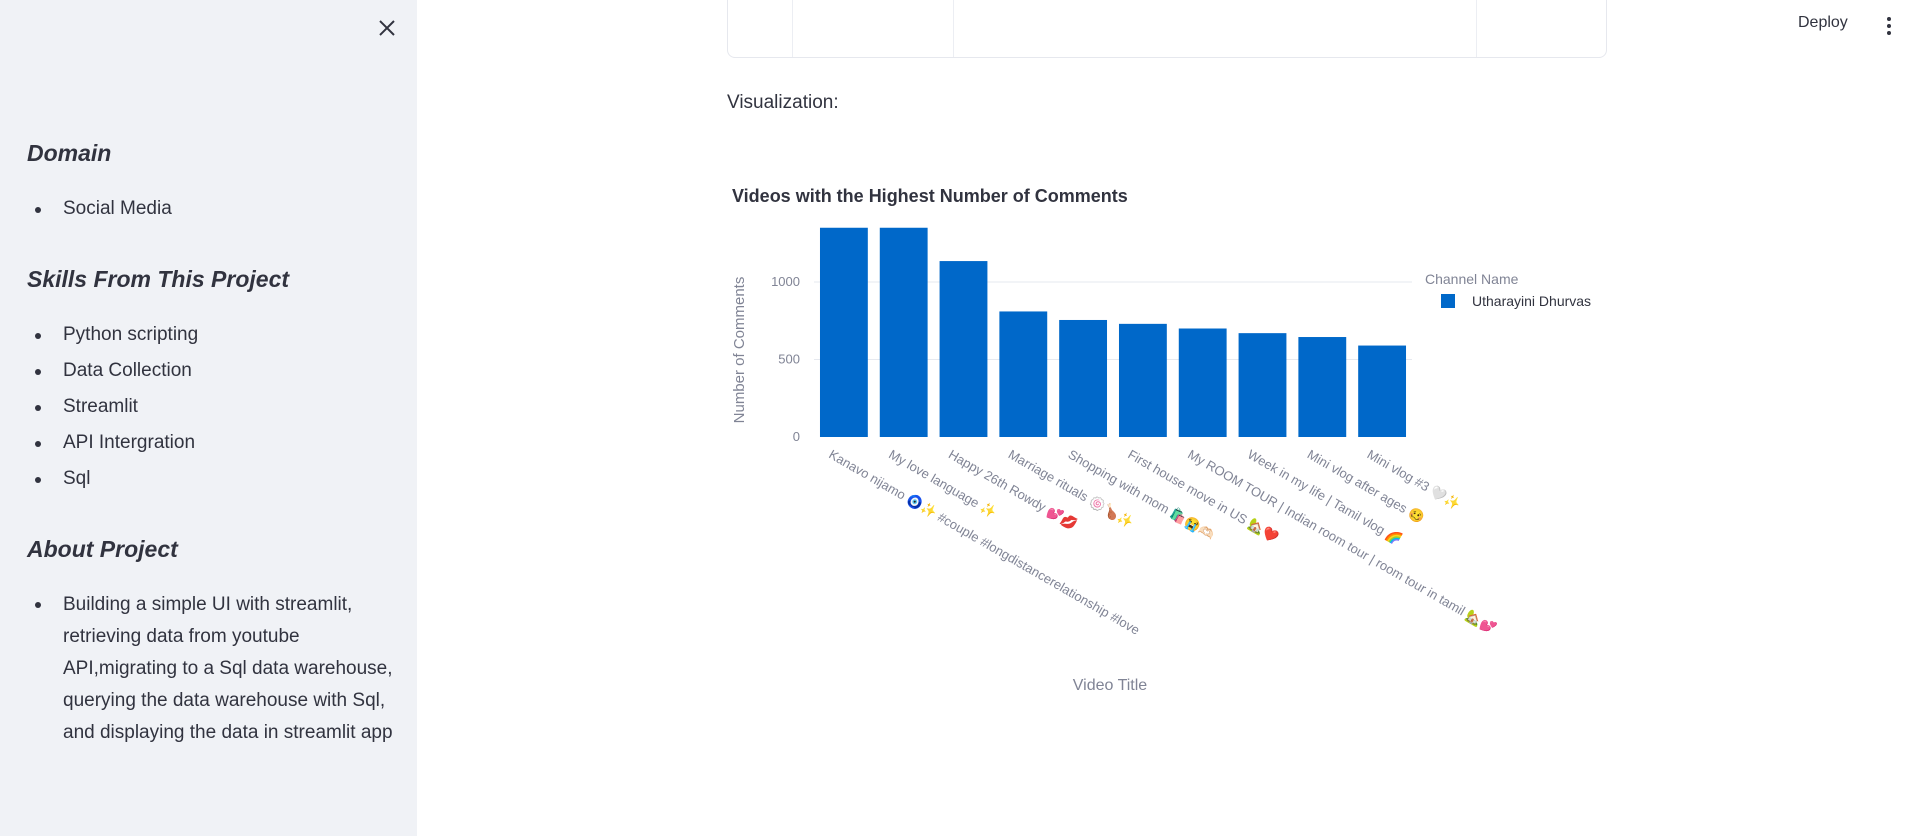 The height and width of the screenshot is (836, 1908). I want to click on y-tick-label: 1000, so click(785, 281).